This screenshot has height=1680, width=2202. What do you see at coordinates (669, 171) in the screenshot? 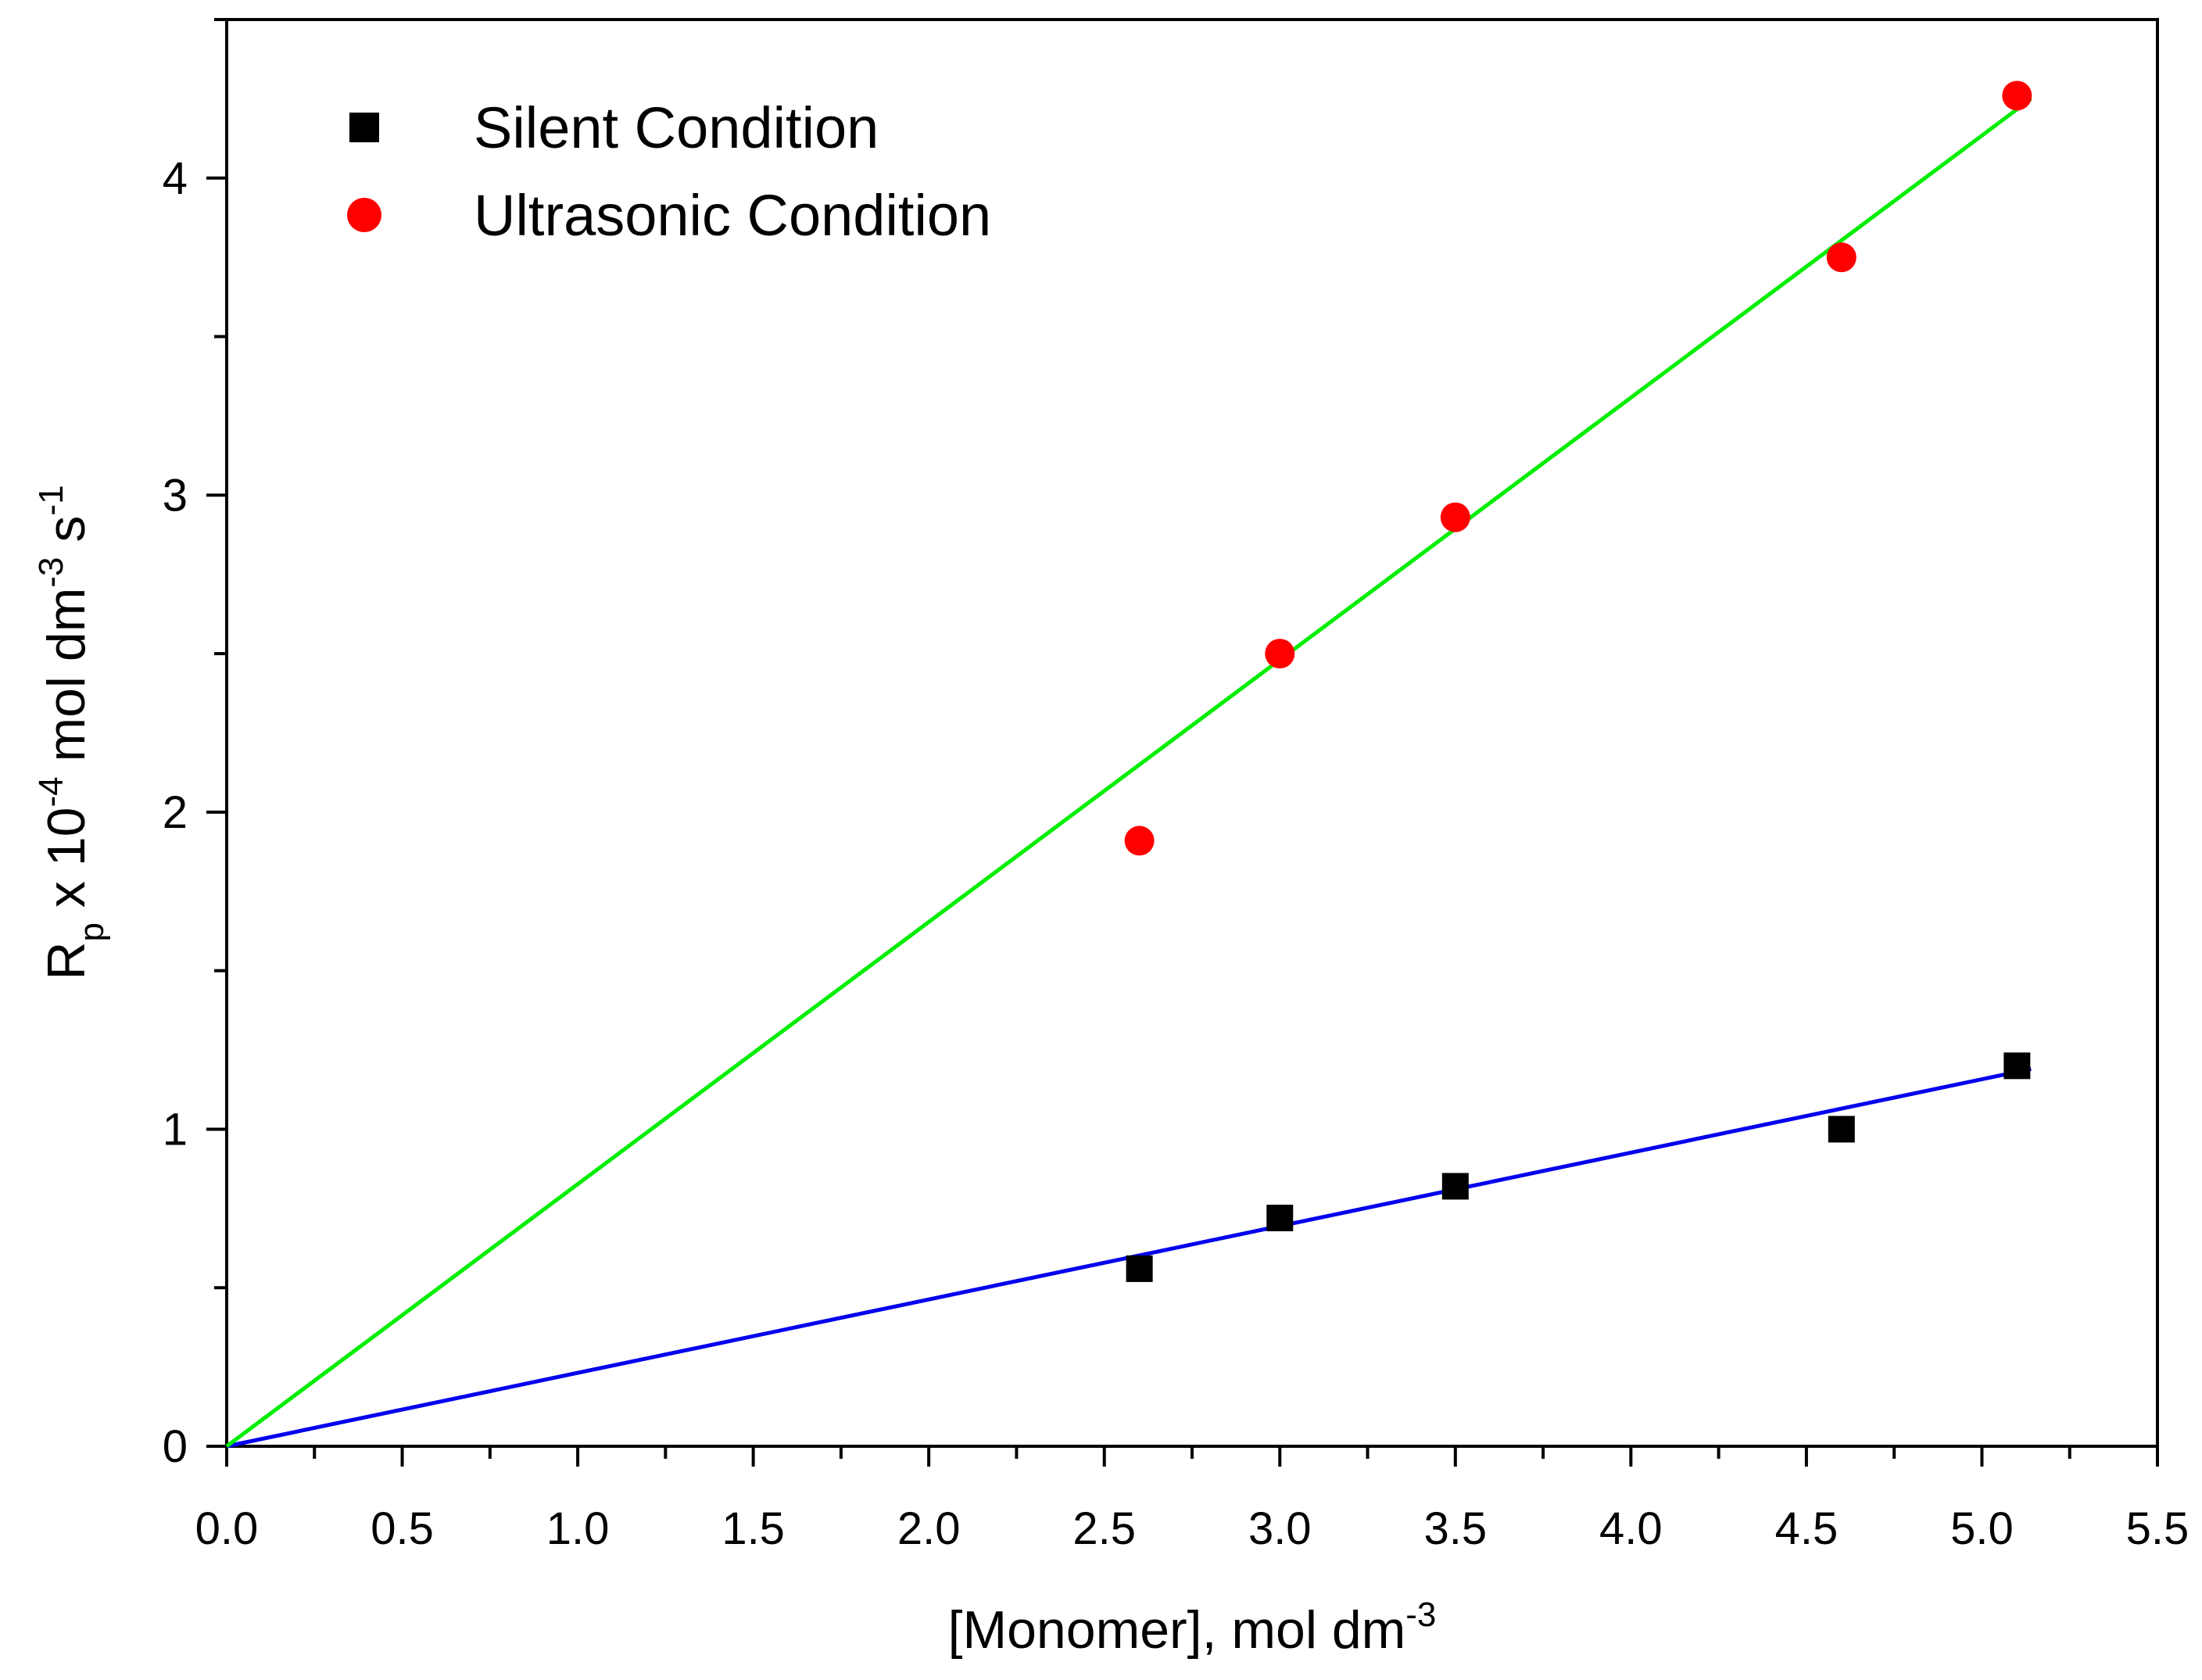
I see `legend: Silent Condition Ultrasonic Condition` at bounding box center [669, 171].